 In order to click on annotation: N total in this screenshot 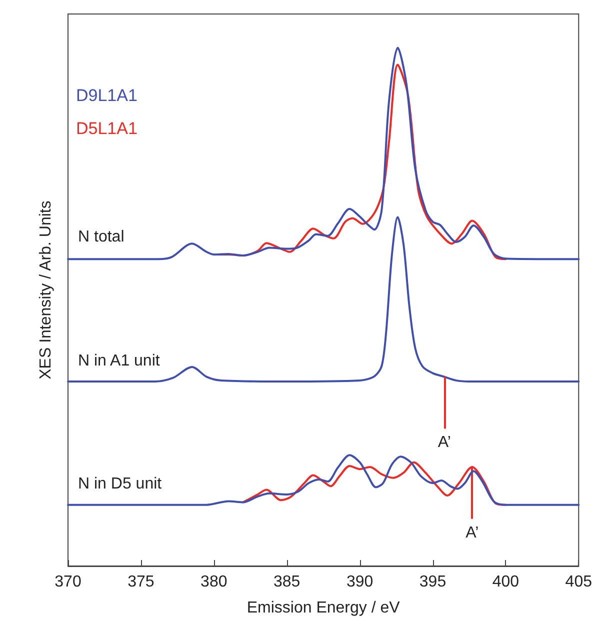, I will do `click(101, 237)`.